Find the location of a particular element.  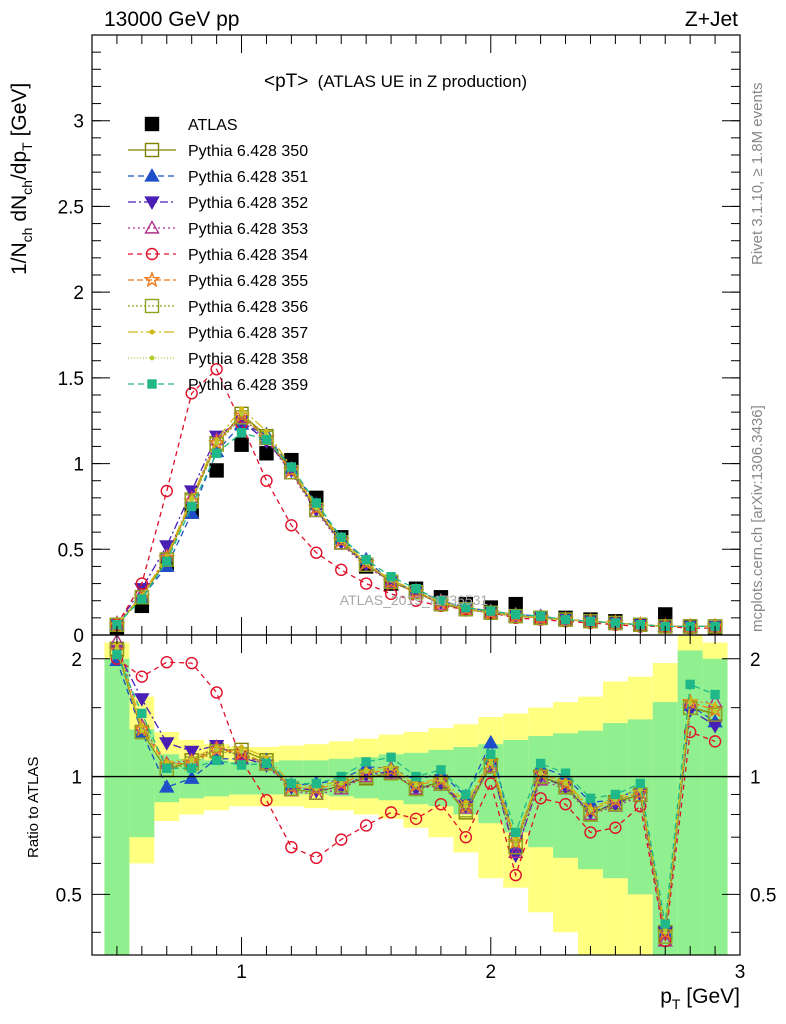

legend-entry: Pythia 6.428 356 is located at coordinates (218, 307).